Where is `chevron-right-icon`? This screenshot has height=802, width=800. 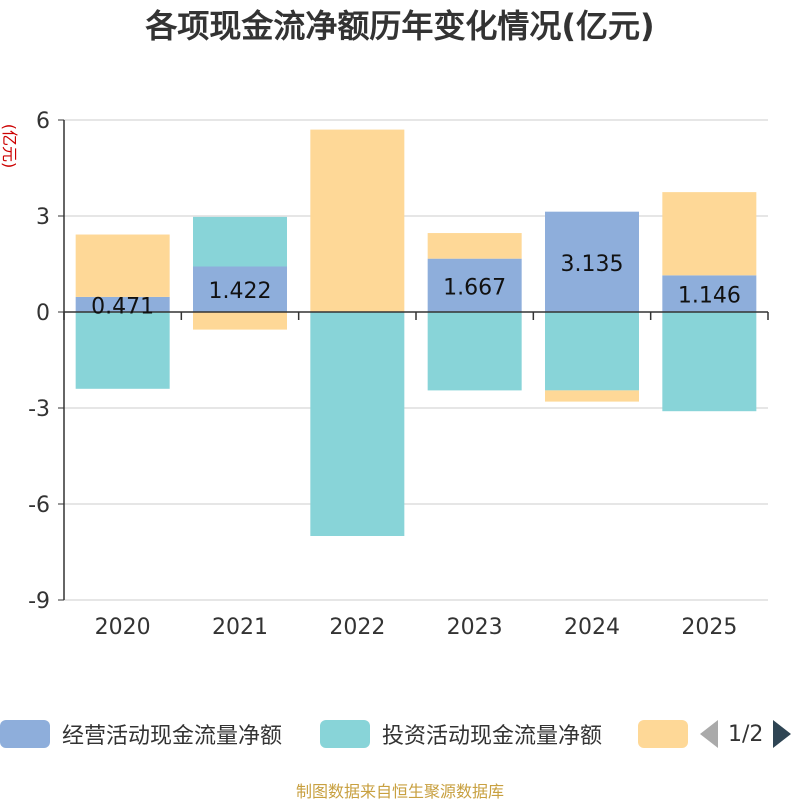
chevron-right-icon is located at coordinates (782, 734).